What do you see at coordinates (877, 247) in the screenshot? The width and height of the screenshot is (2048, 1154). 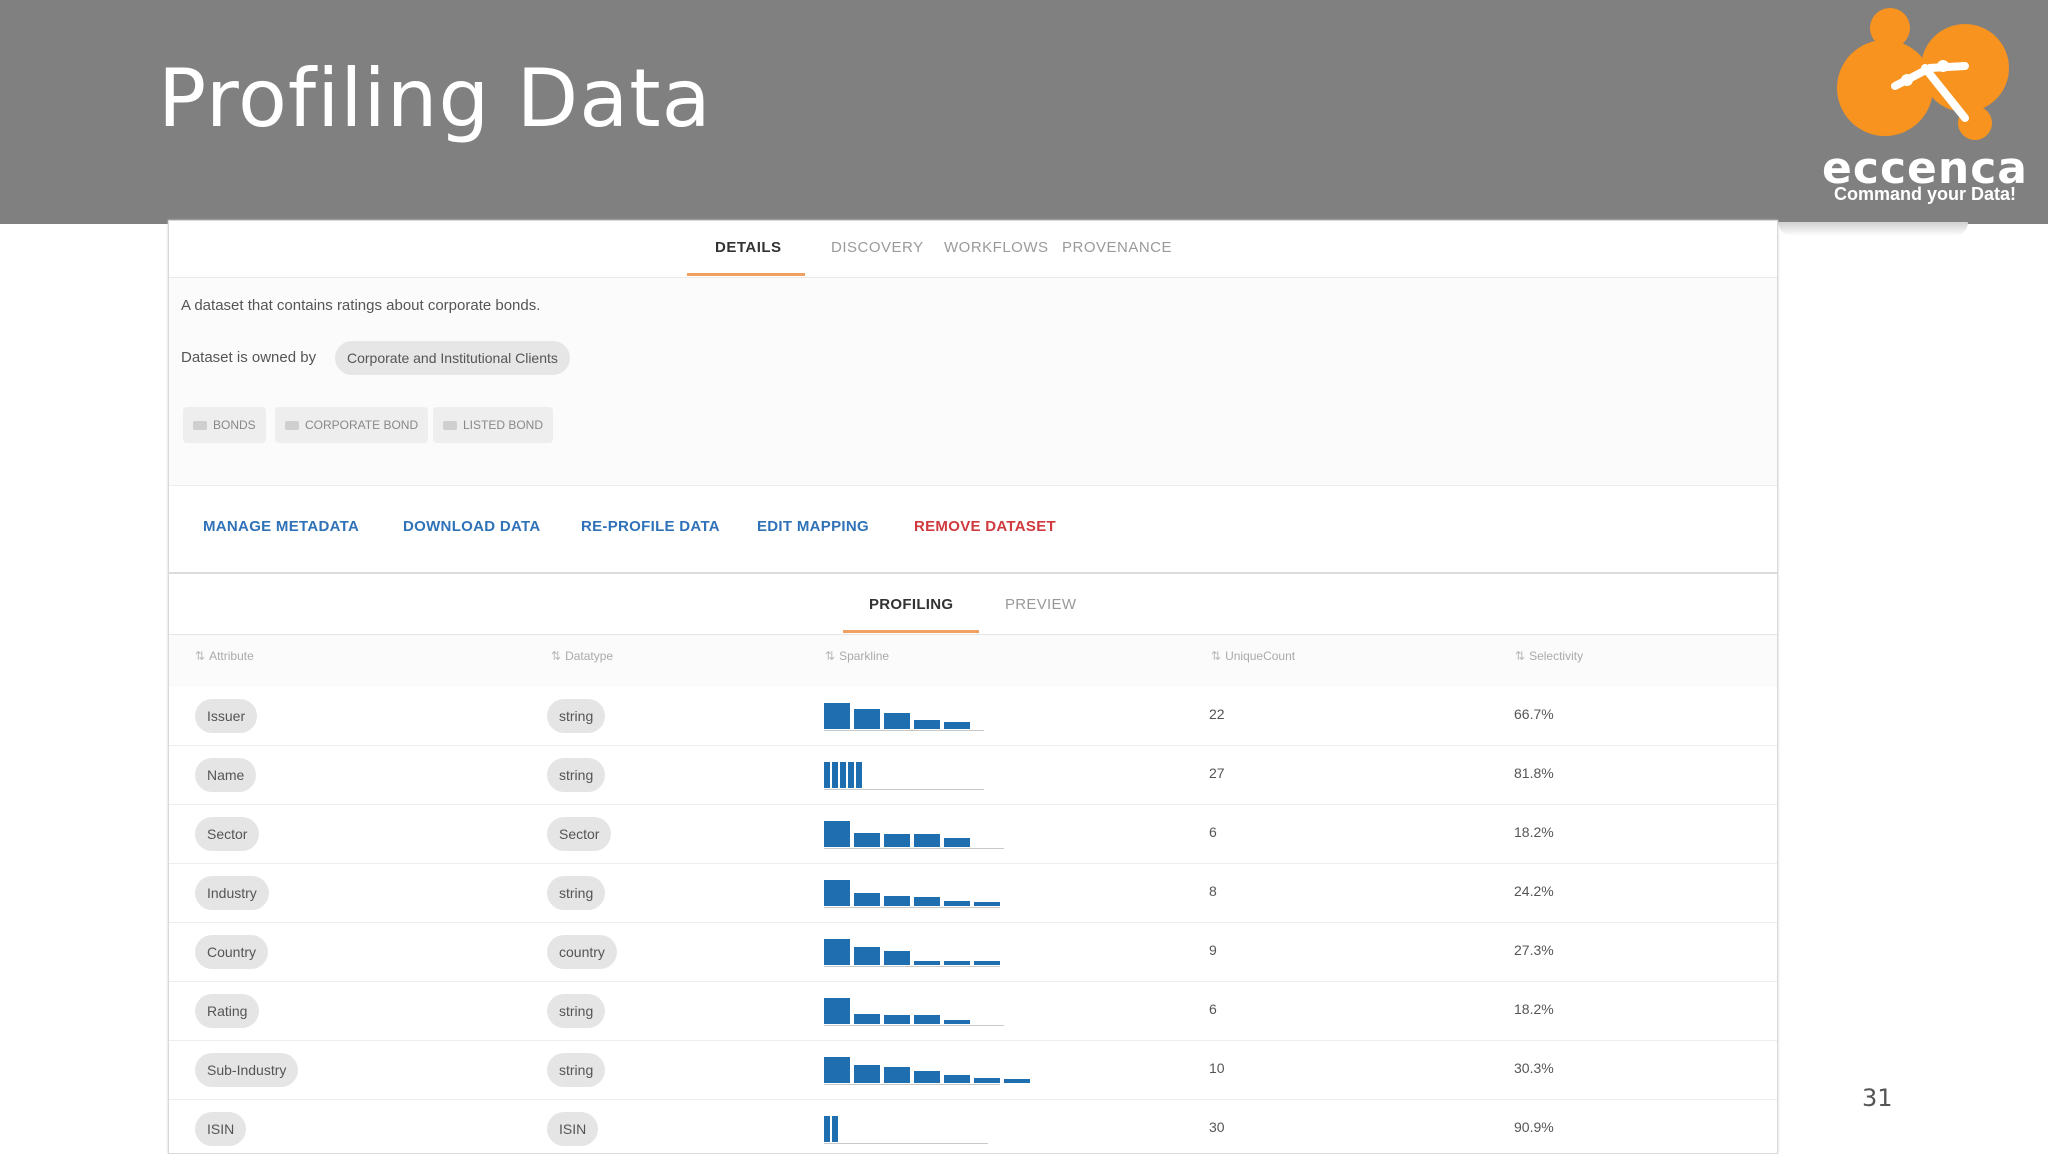 I see `tab-discovery: DISCOVERY` at bounding box center [877, 247].